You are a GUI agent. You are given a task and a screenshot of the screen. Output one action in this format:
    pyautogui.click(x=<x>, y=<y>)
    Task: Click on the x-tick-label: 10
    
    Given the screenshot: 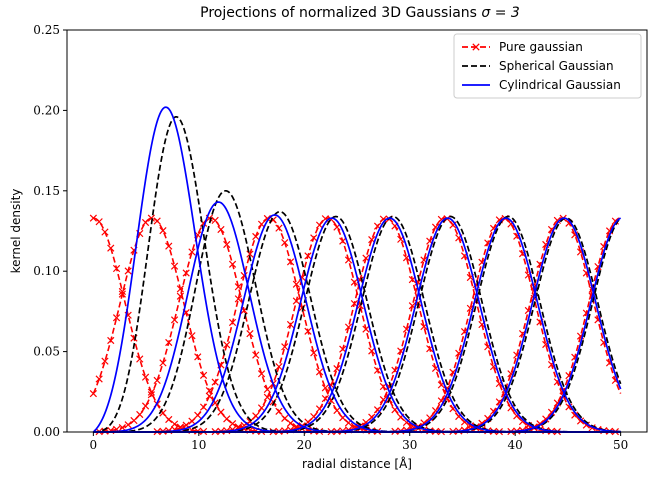 What is the action you would take?
    pyautogui.click(x=198, y=445)
    